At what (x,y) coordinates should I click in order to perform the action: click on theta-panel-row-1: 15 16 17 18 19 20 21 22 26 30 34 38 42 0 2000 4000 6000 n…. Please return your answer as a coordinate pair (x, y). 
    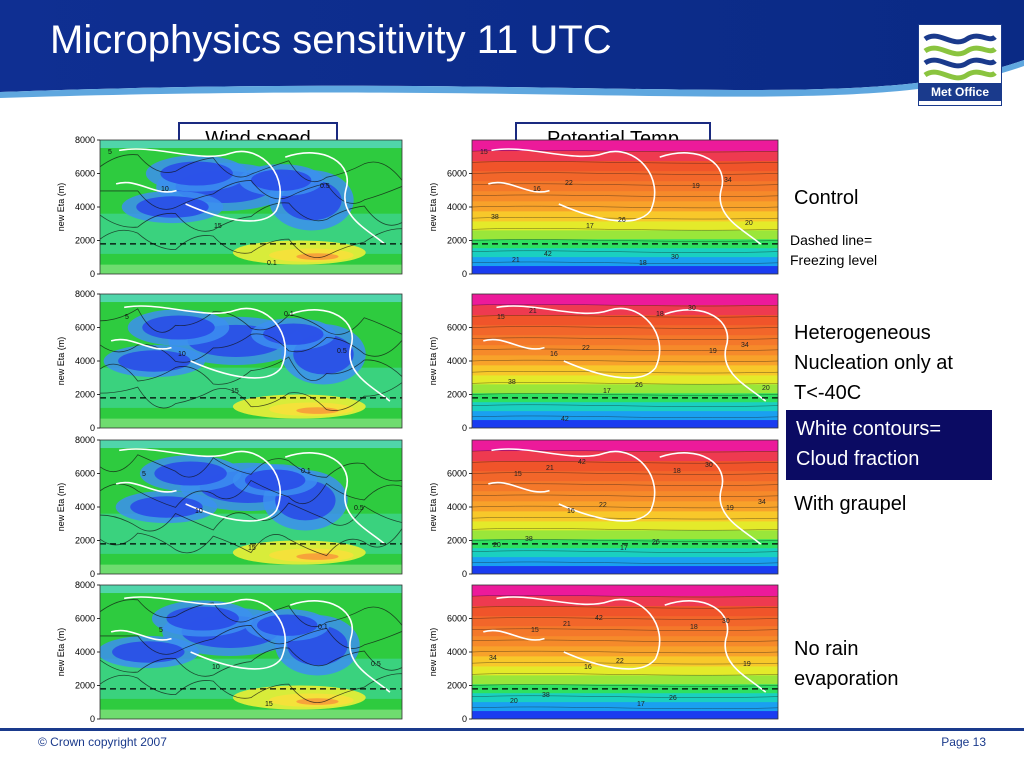
    Looking at the image, I should click on (606, 210).